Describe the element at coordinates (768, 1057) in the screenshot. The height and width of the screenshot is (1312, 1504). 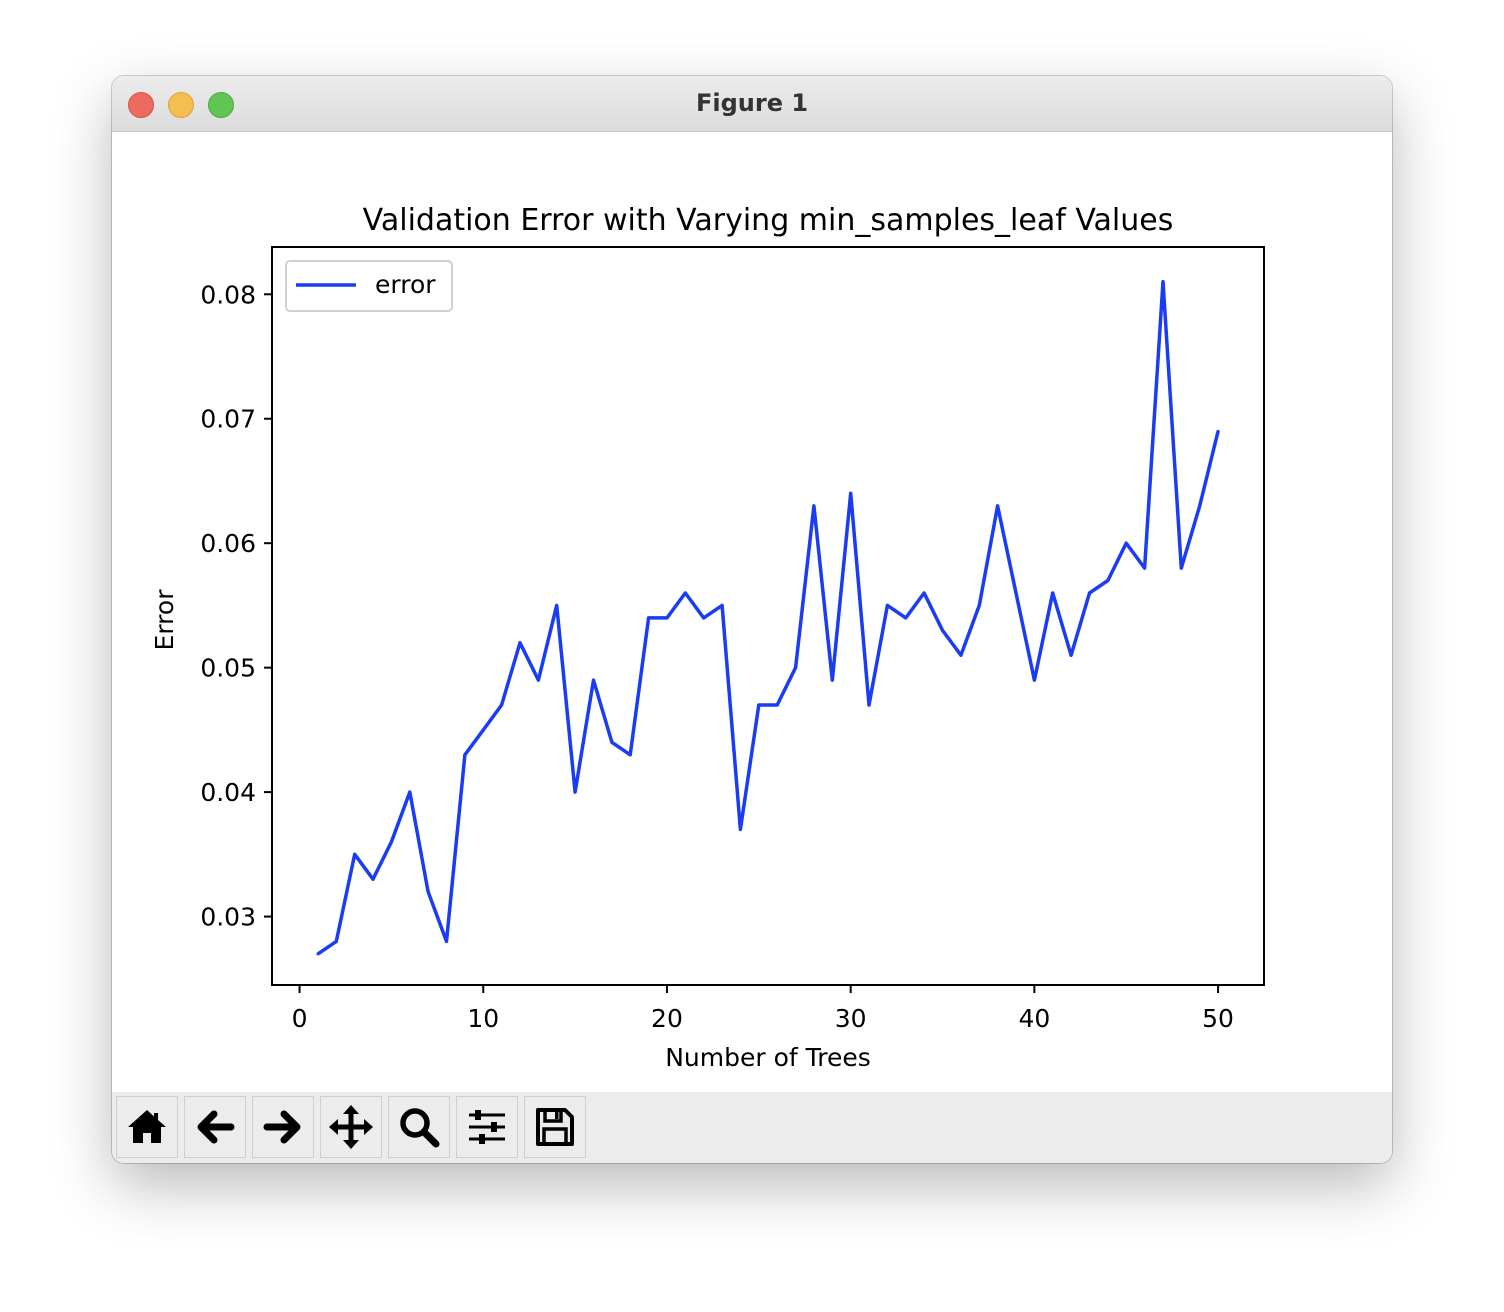
I see `x-axis-label: Number of Trees` at that location.